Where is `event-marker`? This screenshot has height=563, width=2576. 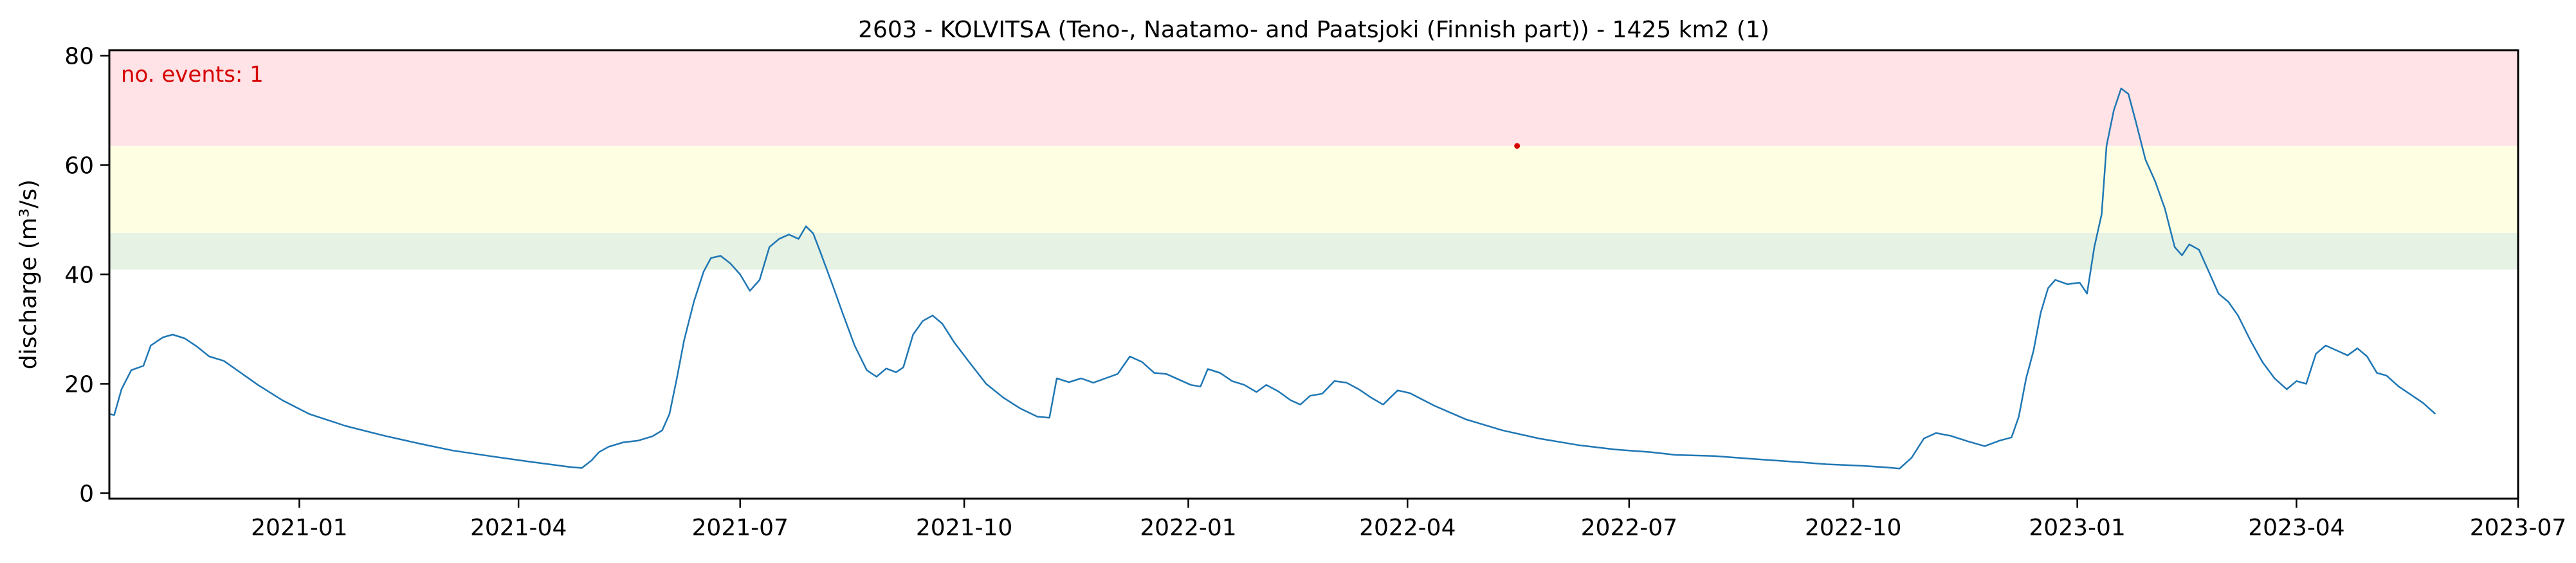
event-marker is located at coordinates (1518, 146).